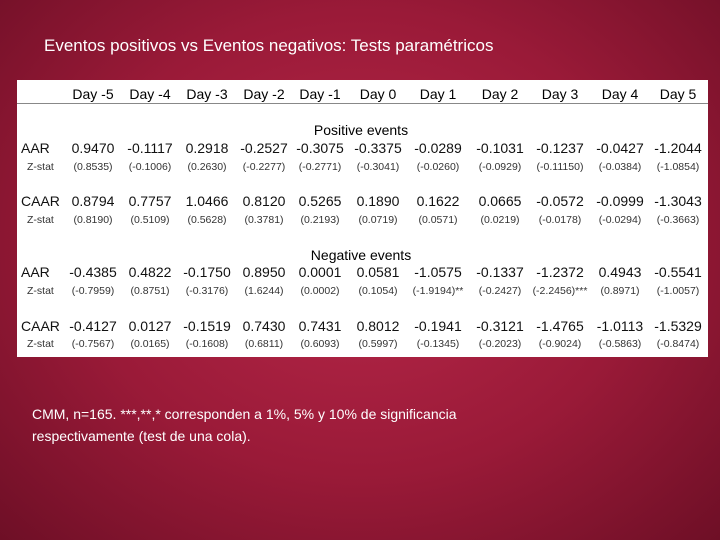 The height and width of the screenshot is (540, 720). What do you see at coordinates (560, 326) in the screenshot?
I see `cell: -1.4765` at bounding box center [560, 326].